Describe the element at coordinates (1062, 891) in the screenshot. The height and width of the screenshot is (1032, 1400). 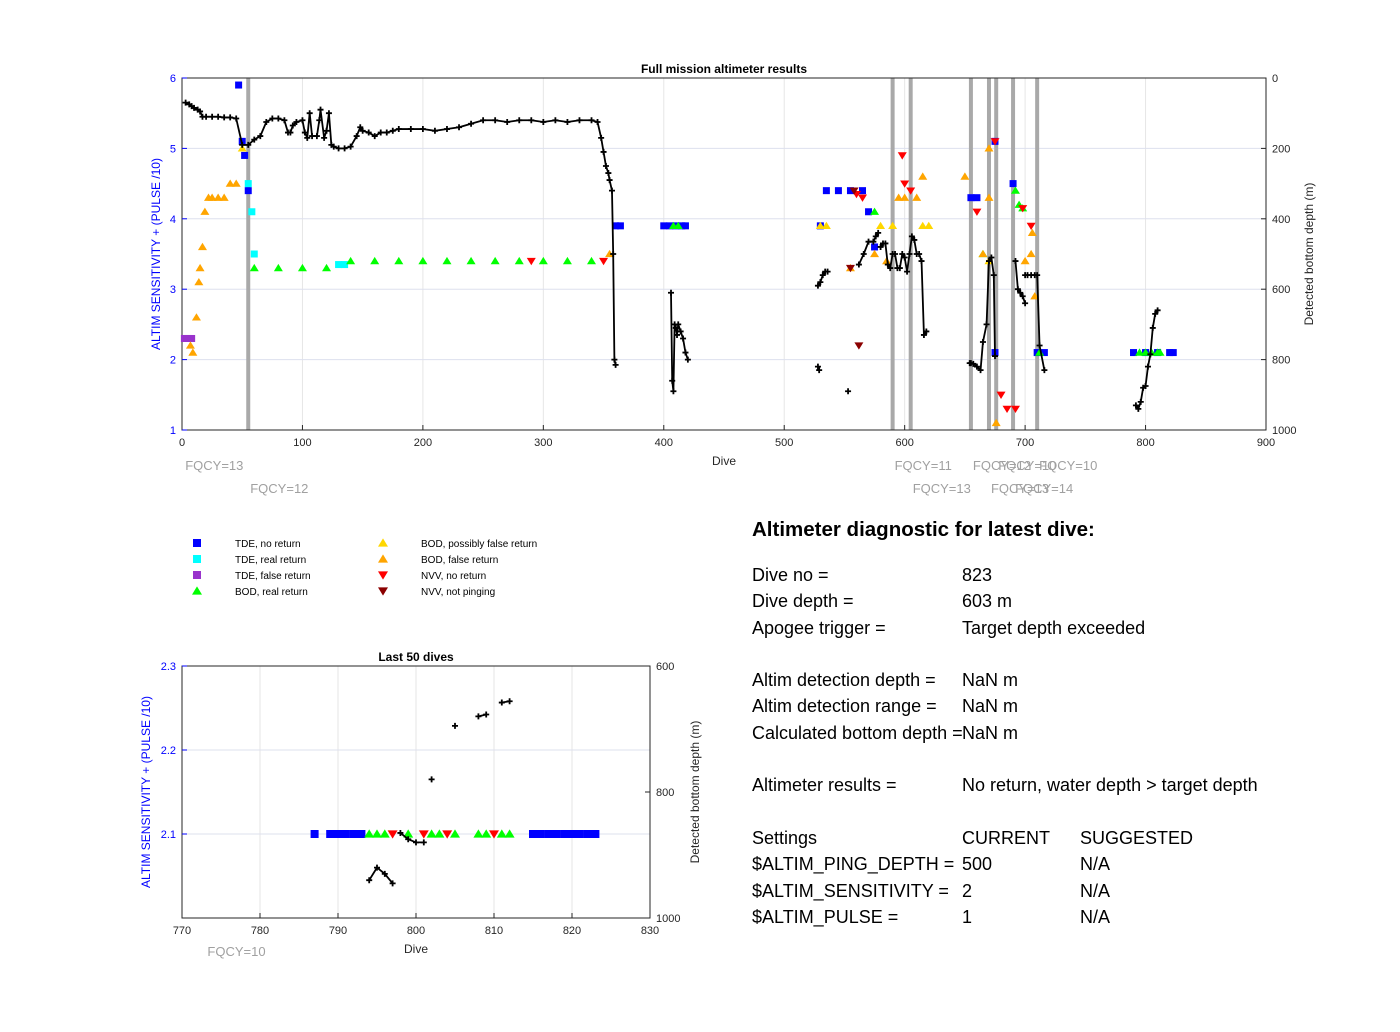
I see `setting-row: $ALTIM_SENSITIVITY = 2 N/A` at that location.